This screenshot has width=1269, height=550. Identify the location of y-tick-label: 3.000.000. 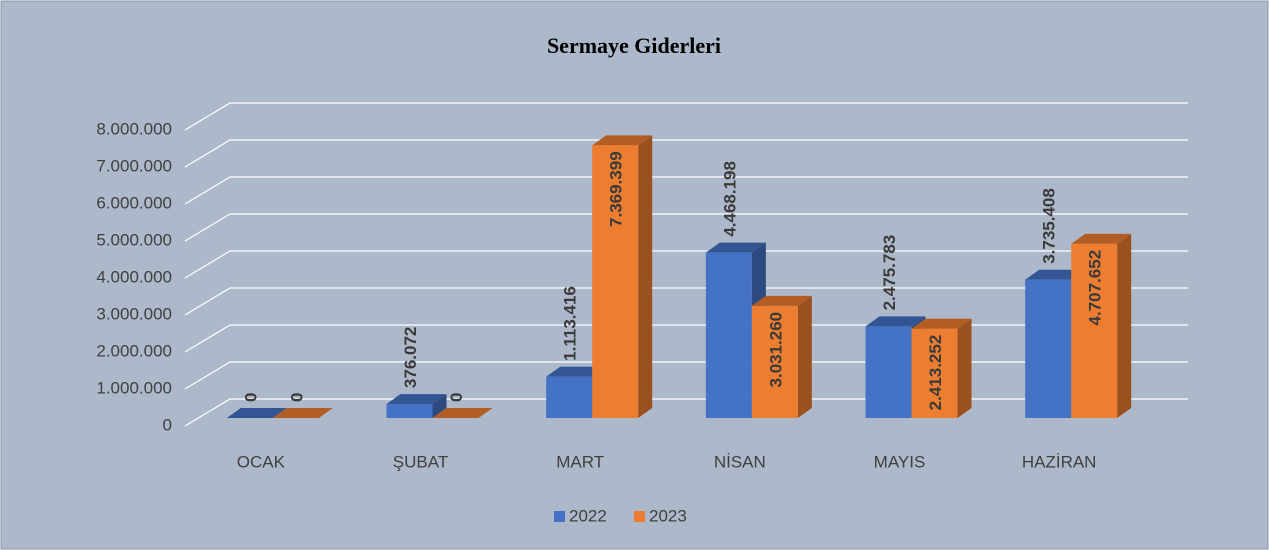
(134, 313).